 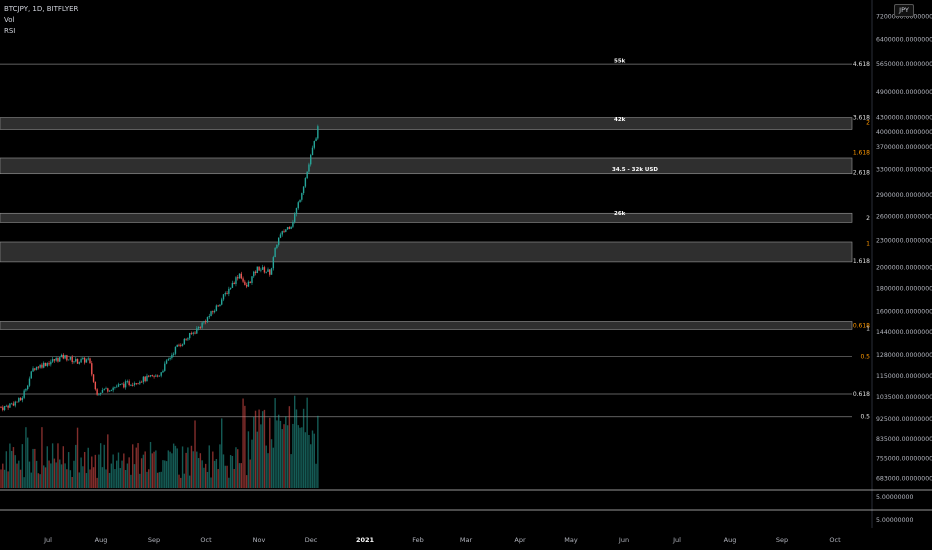 I want to click on fib-label: 1, so click(x=868, y=329).